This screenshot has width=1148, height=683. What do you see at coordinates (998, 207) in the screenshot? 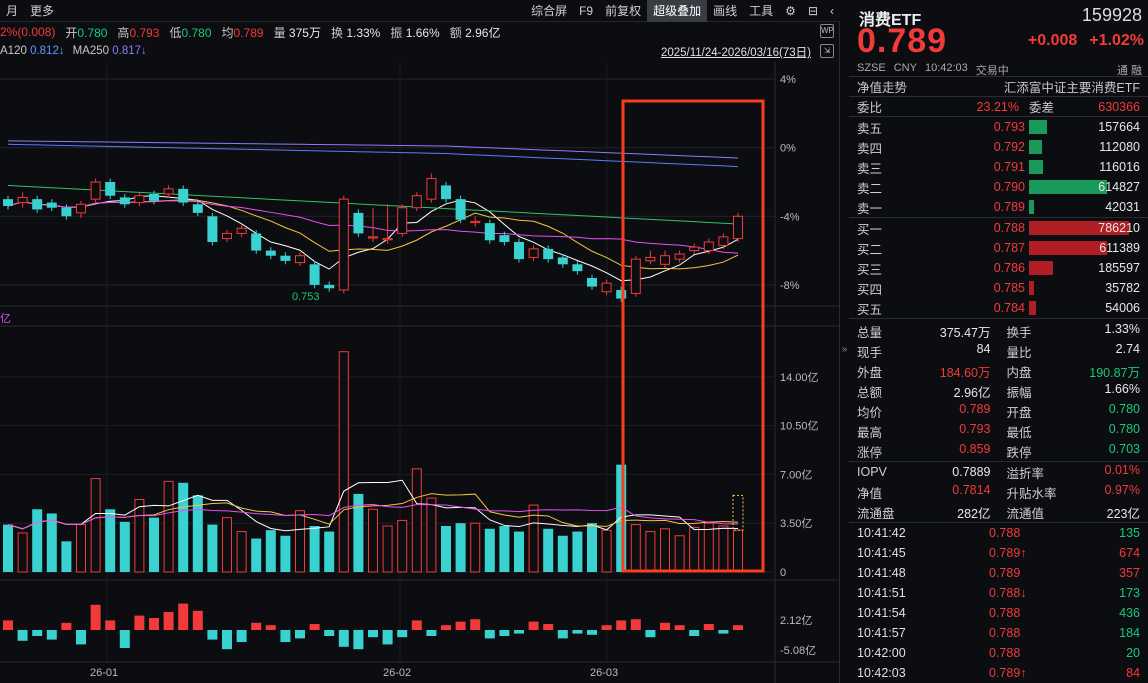
I see `ask-level-5: 卖一 0.789 42031` at bounding box center [998, 207].